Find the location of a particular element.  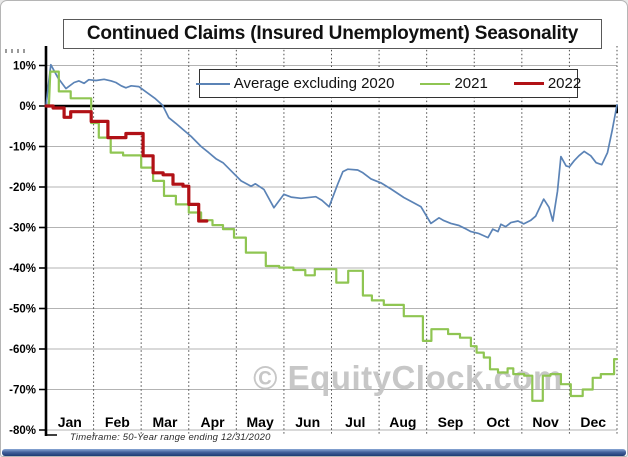

x-month-label: Jun is located at coordinates (307, 422).